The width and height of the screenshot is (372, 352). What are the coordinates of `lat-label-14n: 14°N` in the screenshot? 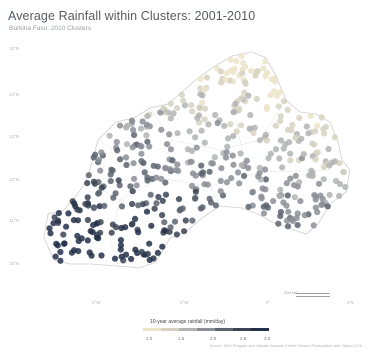 It's located at (14, 94).